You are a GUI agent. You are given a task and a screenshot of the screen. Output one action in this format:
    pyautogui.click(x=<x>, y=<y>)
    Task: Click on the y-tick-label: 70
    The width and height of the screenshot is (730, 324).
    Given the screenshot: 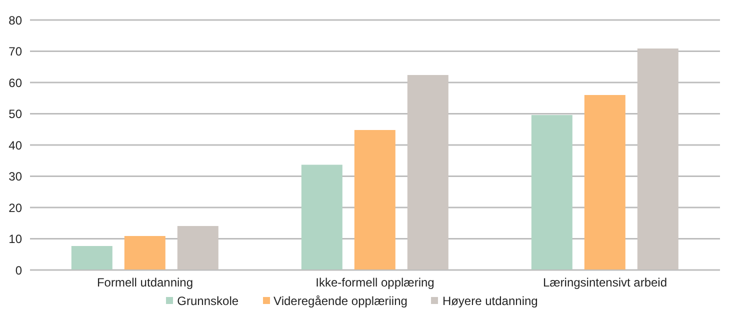 What is the action you would take?
    pyautogui.click(x=15, y=51)
    